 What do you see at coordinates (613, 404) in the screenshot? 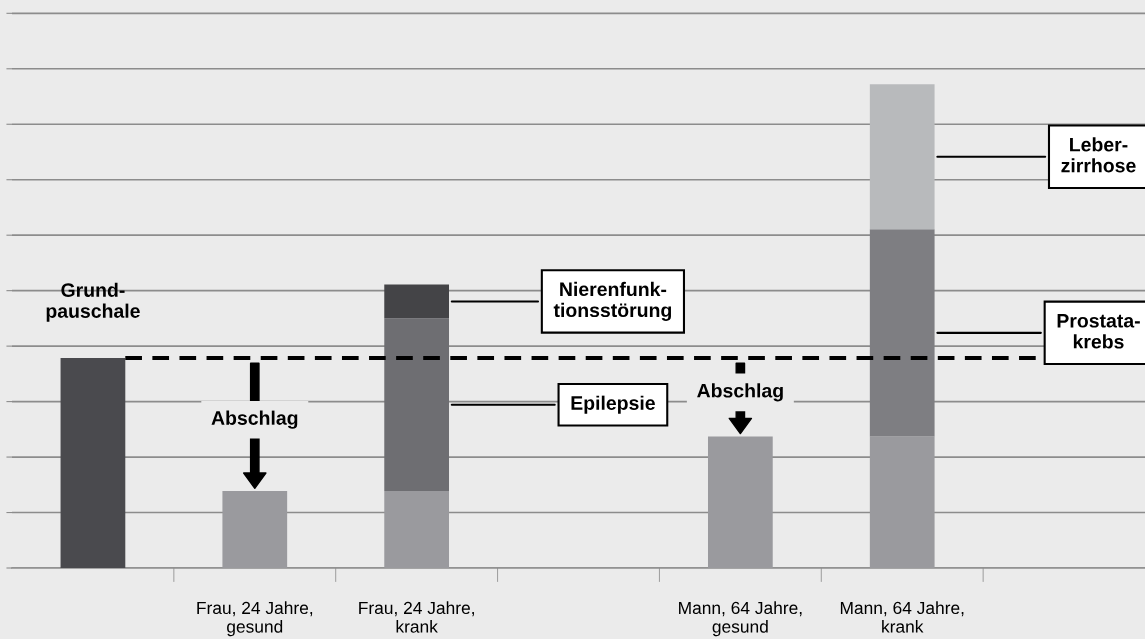
I see `annotation: Epilepsie` at bounding box center [613, 404].